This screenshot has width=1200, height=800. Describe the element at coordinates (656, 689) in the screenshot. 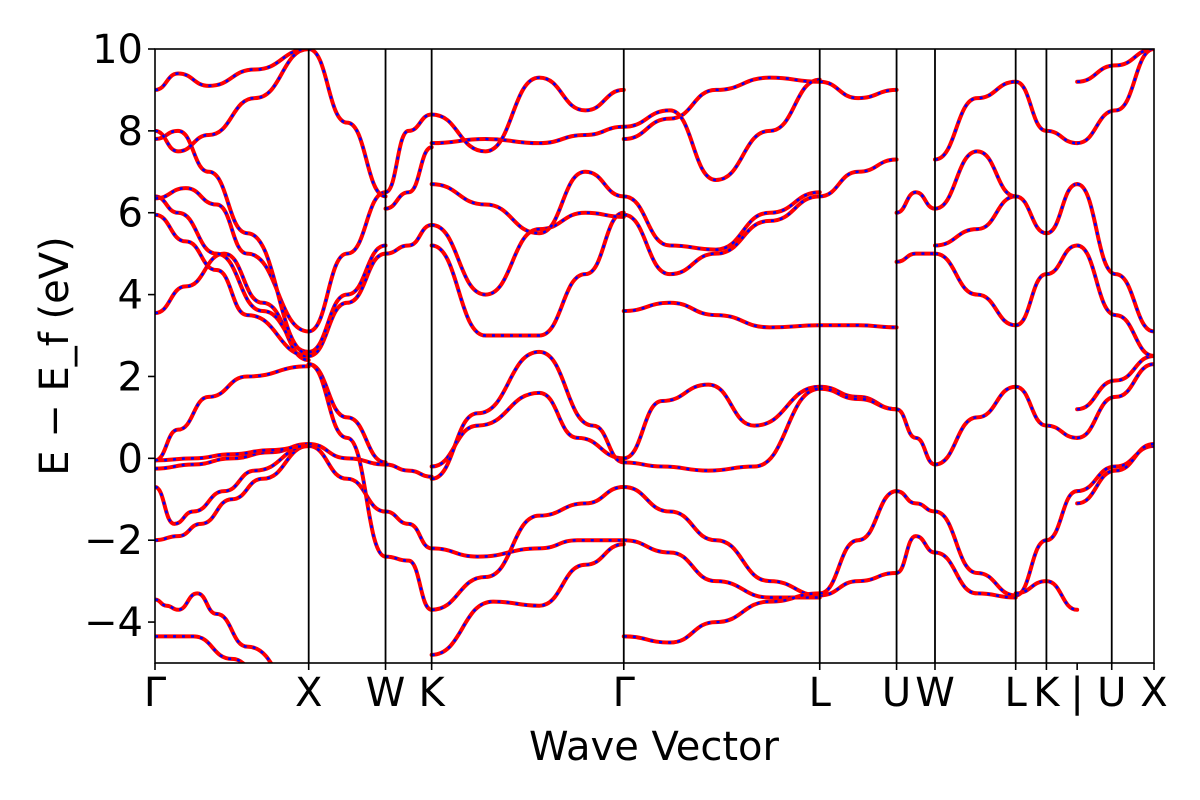

I see `x-ticks: Γ X W K Γ L U W L K | U X` at that location.